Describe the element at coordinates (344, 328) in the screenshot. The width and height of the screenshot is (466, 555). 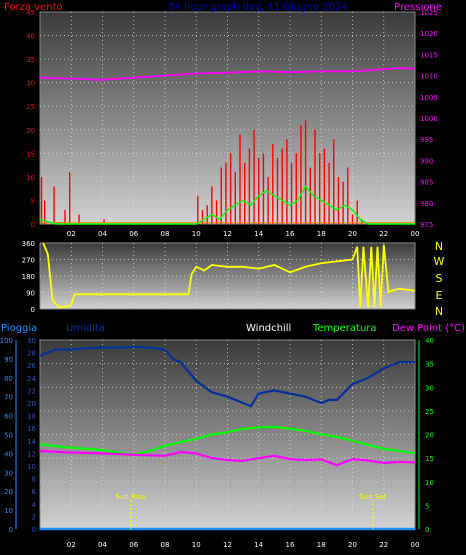
I see `temperature-title: Temperatura` at that location.